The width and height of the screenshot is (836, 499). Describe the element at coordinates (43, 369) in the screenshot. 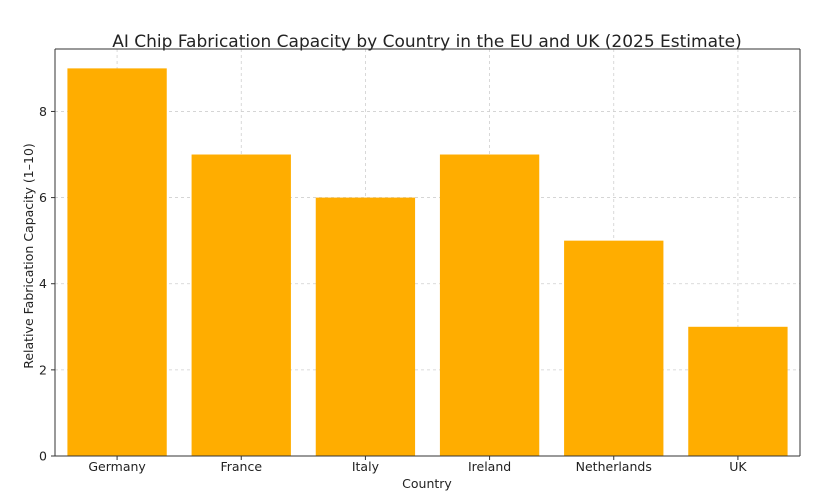

I see `y-tick-label: 2` at that location.